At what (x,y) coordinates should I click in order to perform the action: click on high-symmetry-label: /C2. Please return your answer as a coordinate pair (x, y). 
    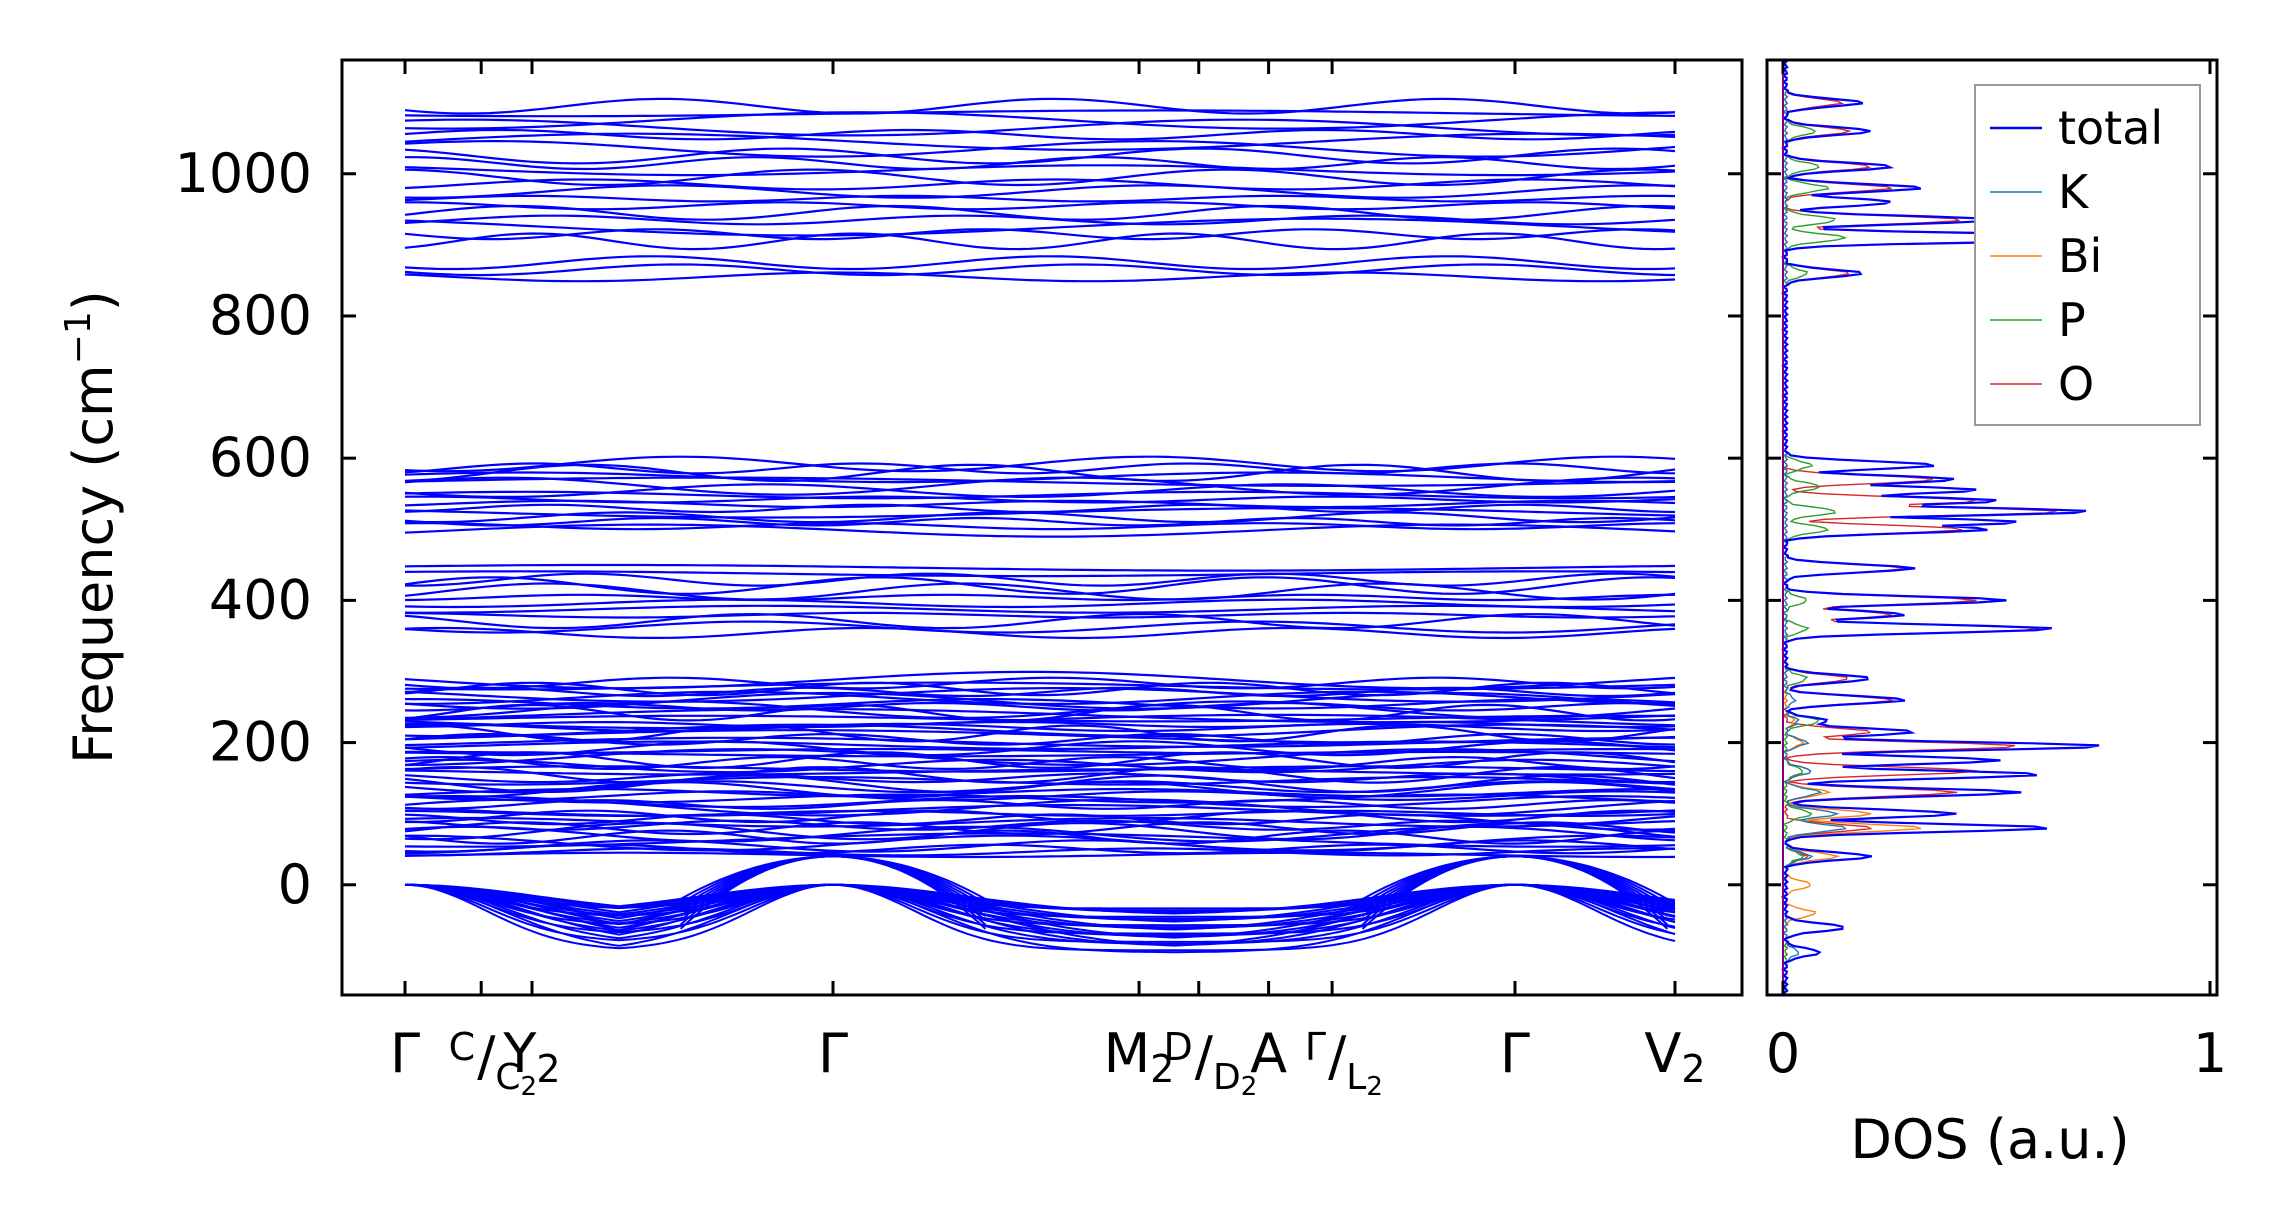
    Looking at the image, I should click on (507, 1063).